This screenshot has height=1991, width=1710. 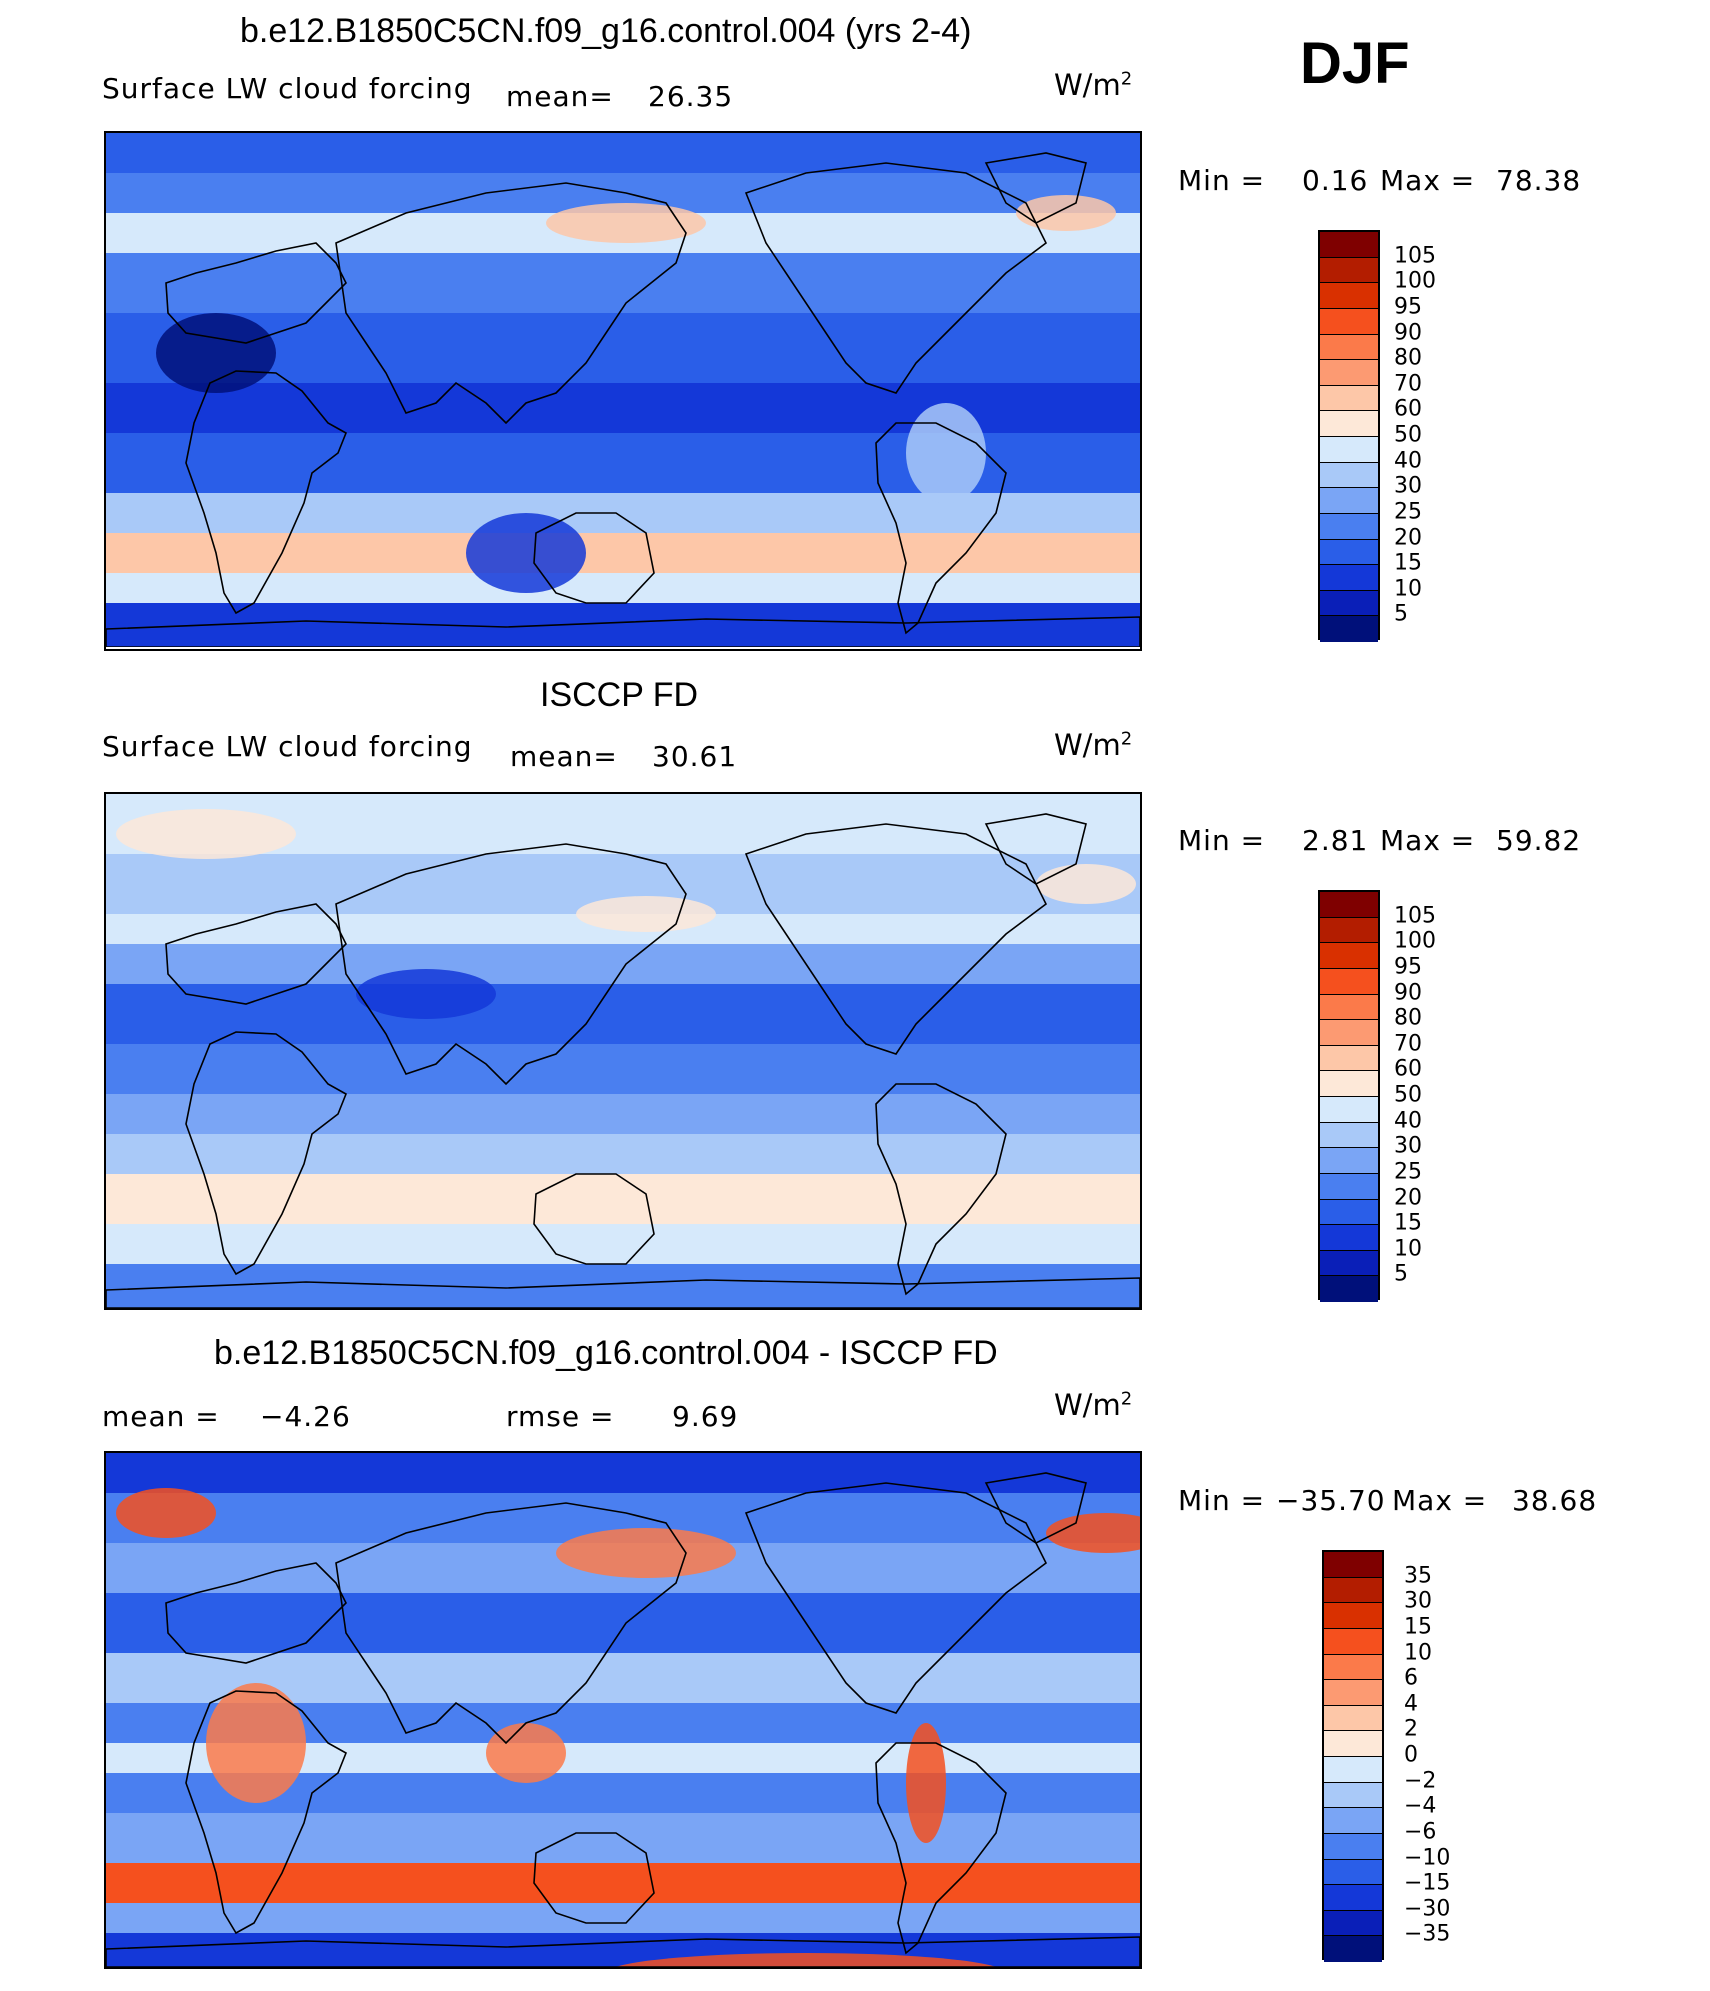 What do you see at coordinates (1335, 840) in the screenshot?
I see `panel-2-min-value: 2.81` at bounding box center [1335, 840].